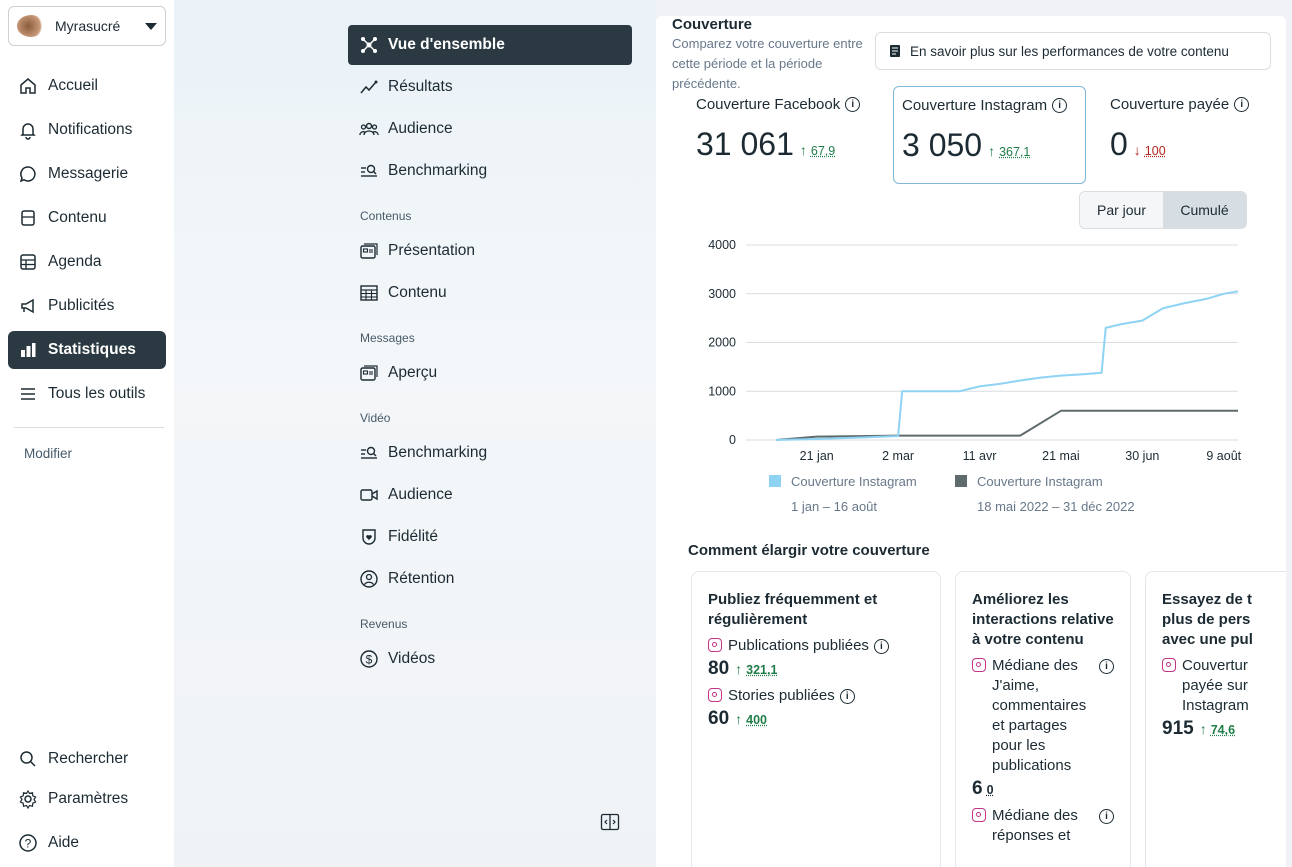 Image resolution: width=1292 pixels, height=867 pixels. Describe the element at coordinates (92, 349) in the screenshot. I see `nav-item-label: Statistiques` at that location.